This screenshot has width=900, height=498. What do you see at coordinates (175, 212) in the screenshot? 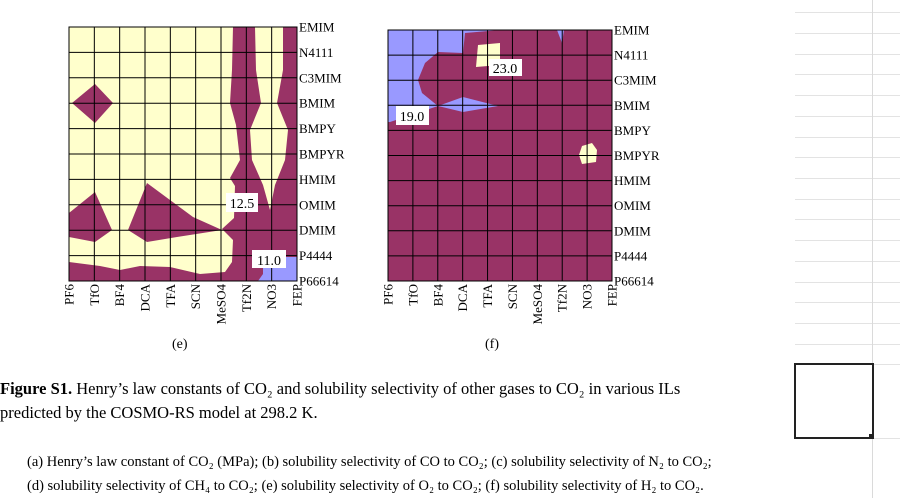
I see `region-mid` at bounding box center [175, 212].